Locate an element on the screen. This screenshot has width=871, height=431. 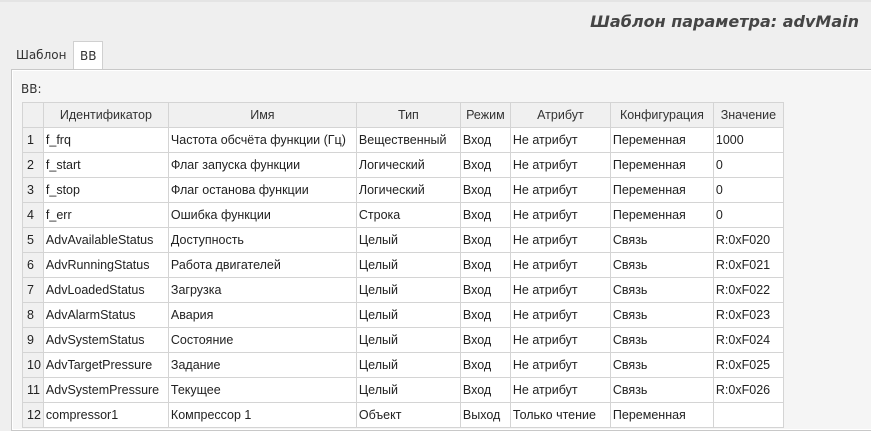
table-cell: f_start is located at coordinates (105, 165).